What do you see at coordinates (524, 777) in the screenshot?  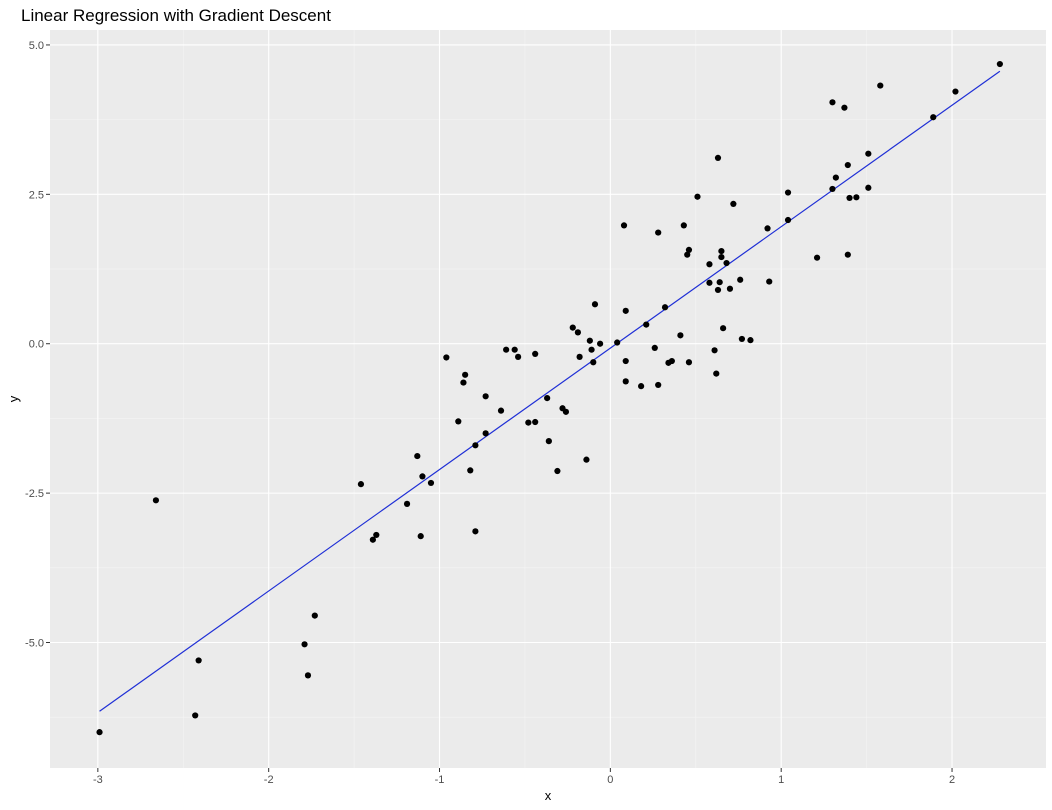 I see `x-axis-ticks: -3 -2 -1 0 1 2` at bounding box center [524, 777].